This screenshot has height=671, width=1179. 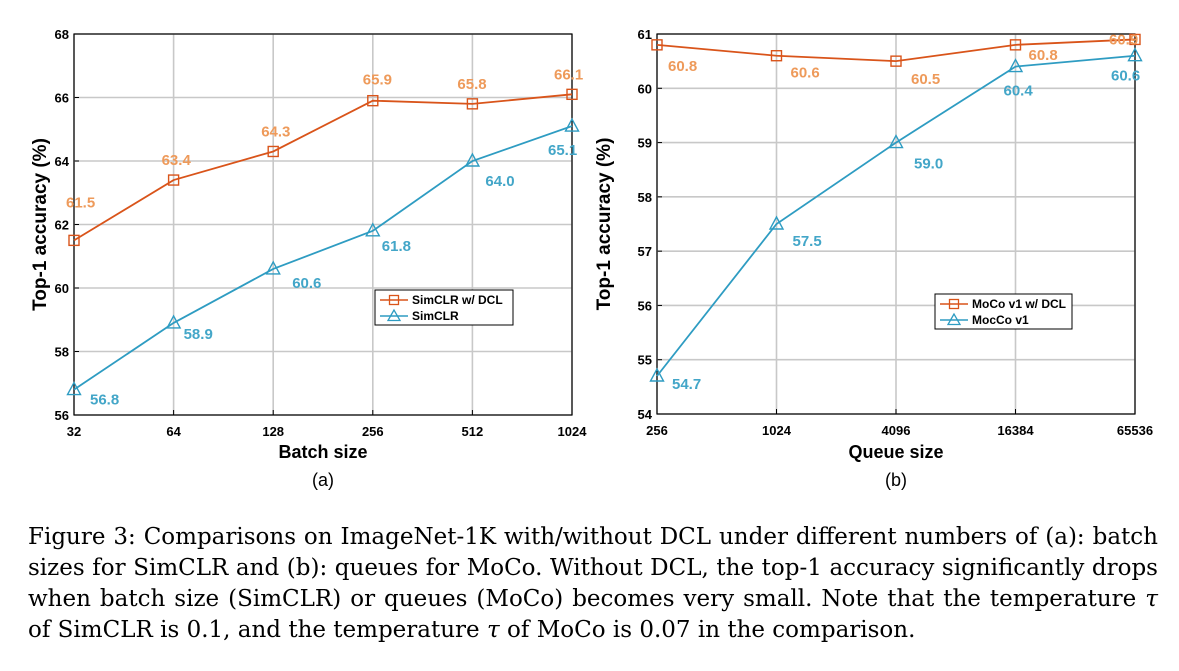 What do you see at coordinates (896, 430) in the screenshot?
I see `chart1-xtick-label: 4096` at bounding box center [896, 430].